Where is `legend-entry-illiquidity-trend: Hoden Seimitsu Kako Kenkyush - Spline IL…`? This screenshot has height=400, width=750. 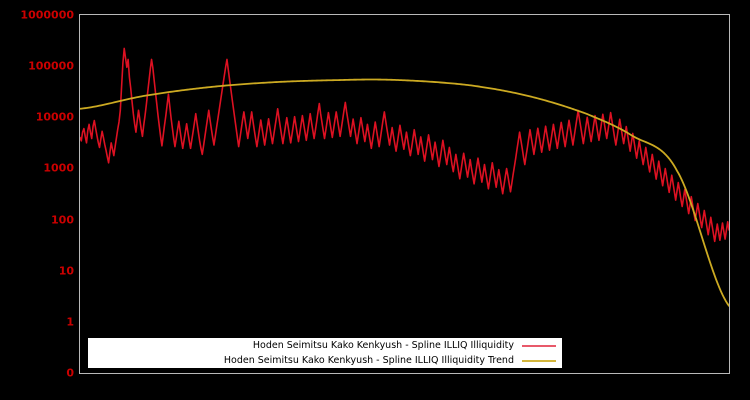 legend-entry-illiquidity-trend: Hoden Seimitsu Kako Kenkyush - Spline IL… is located at coordinates (325, 360).